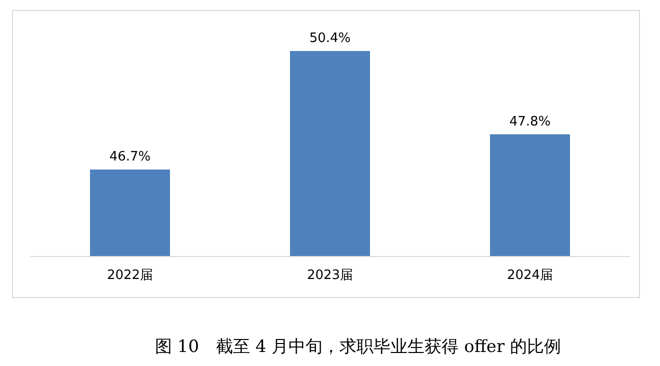 This screenshot has width=660, height=366. What do you see at coordinates (530, 276) in the screenshot?
I see `x-tick-label: 2024届` at bounding box center [530, 276].